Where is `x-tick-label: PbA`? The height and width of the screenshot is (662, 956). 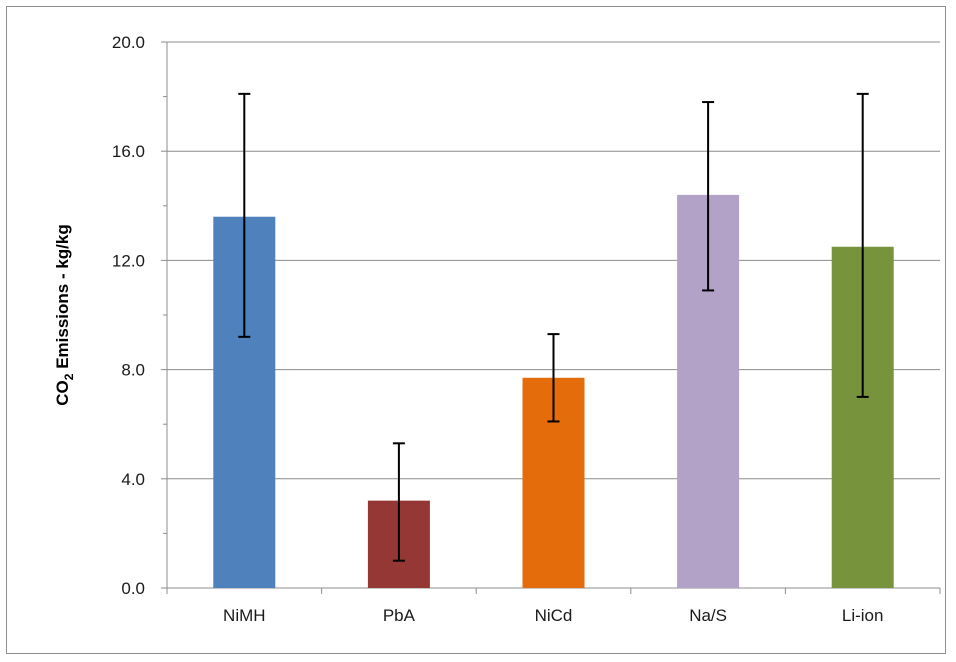
x-tick-label: PbA is located at coordinates (399, 615).